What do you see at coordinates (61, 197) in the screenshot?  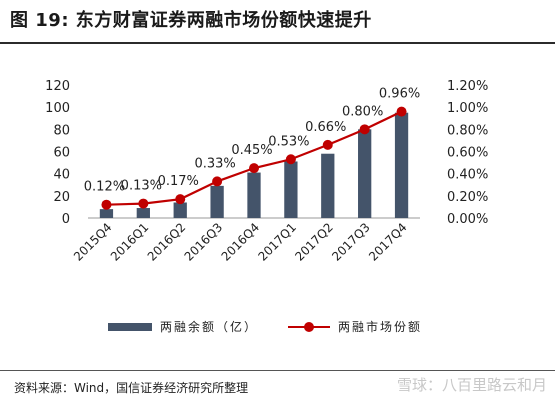 I see `y-left-tick-label: 20` at bounding box center [61, 197].